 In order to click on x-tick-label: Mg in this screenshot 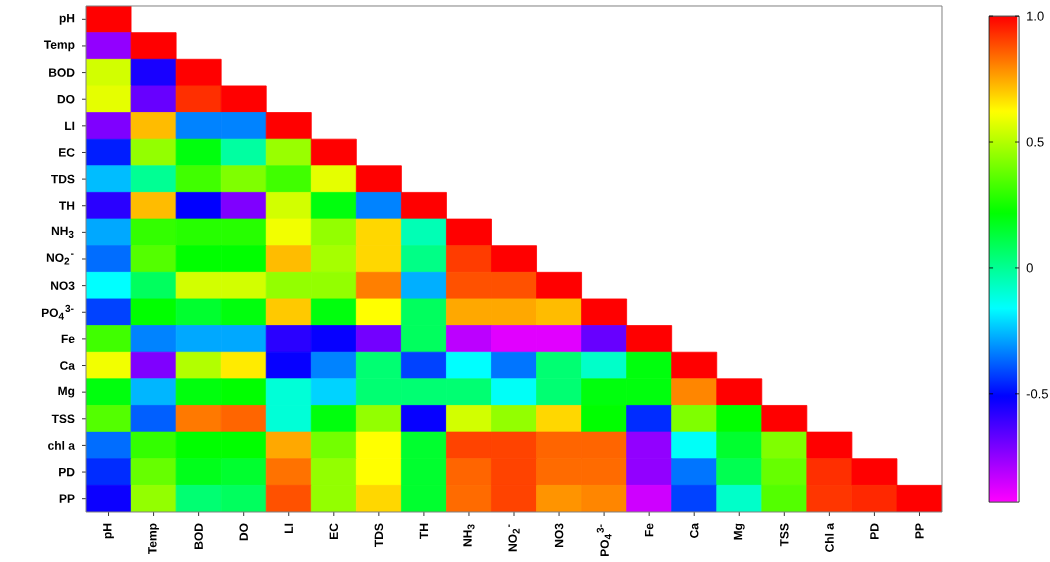, I will do `click(739, 531)`.